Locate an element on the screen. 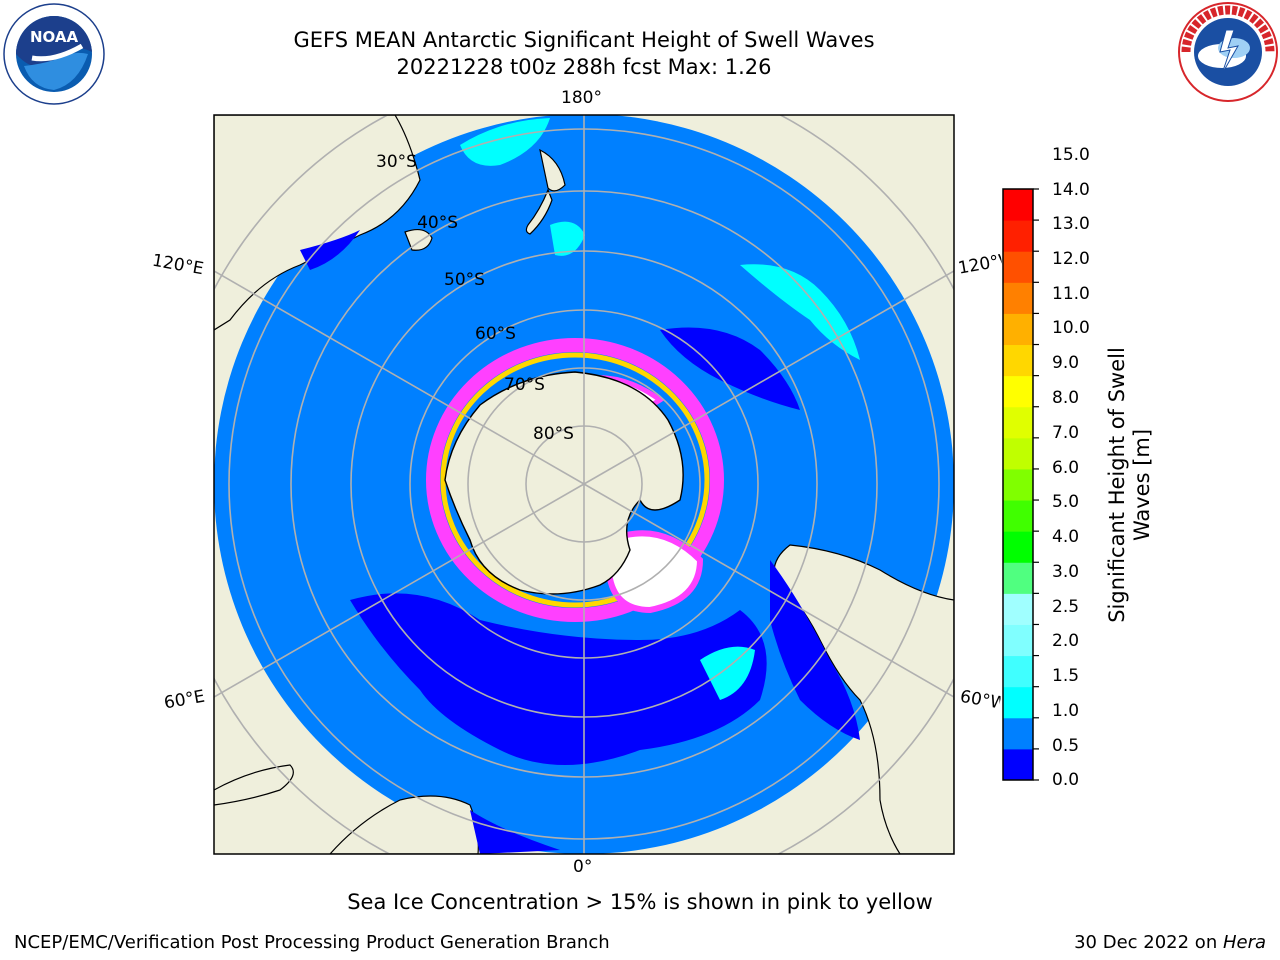 This screenshot has width=1280, height=960. lat-label-70s: 70°S is located at coordinates (524, 385).